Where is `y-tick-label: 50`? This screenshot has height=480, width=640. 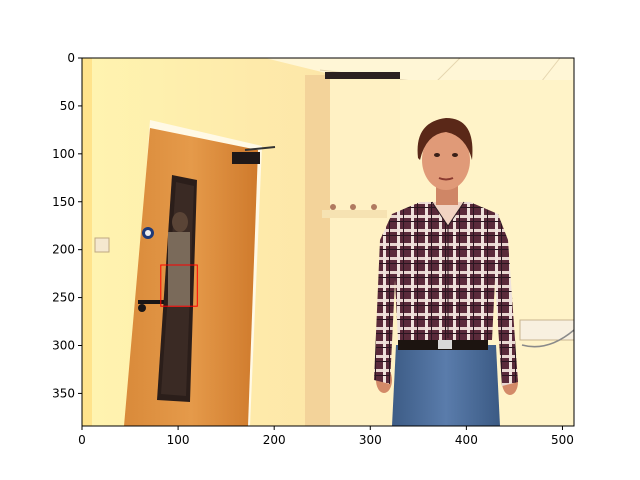
y-tick-label: 50 is located at coordinates (67, 106).